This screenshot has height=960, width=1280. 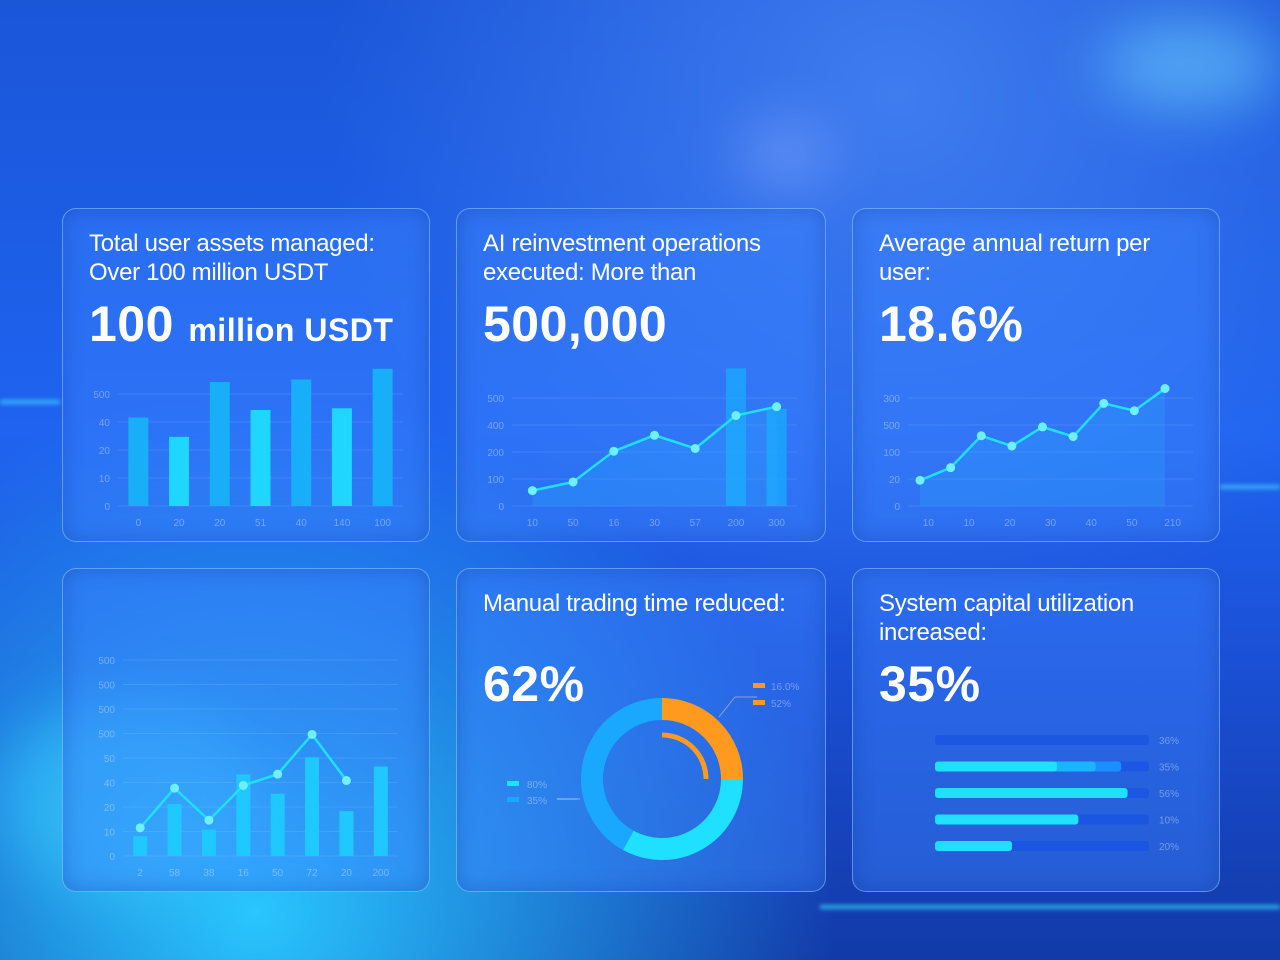 I want to click on bar-value-label: 36%, so click(x=1169, y=741).